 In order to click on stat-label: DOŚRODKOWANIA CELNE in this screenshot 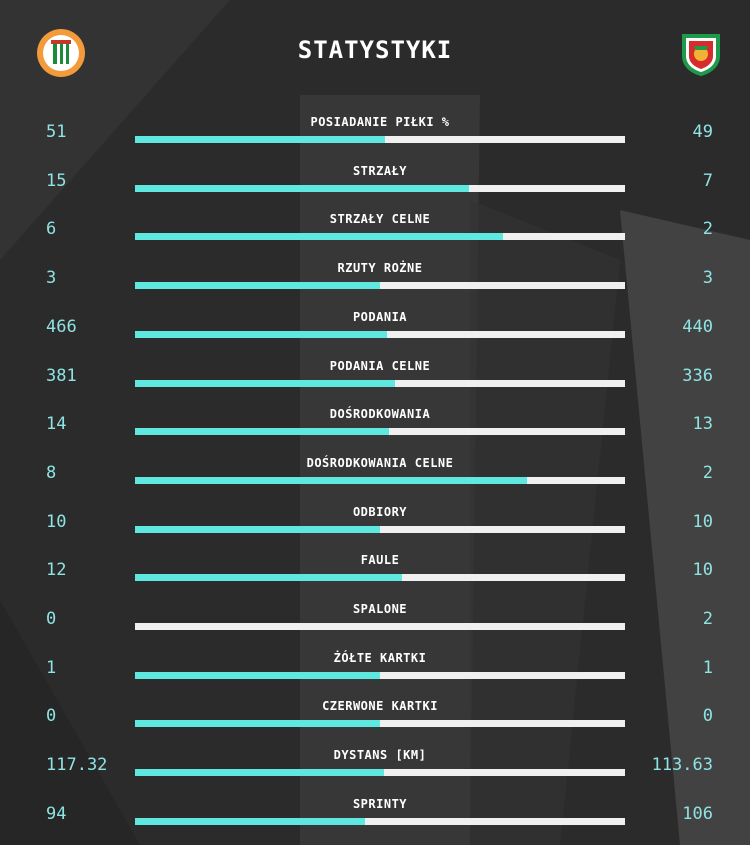, I will do `click(380, 462)`.